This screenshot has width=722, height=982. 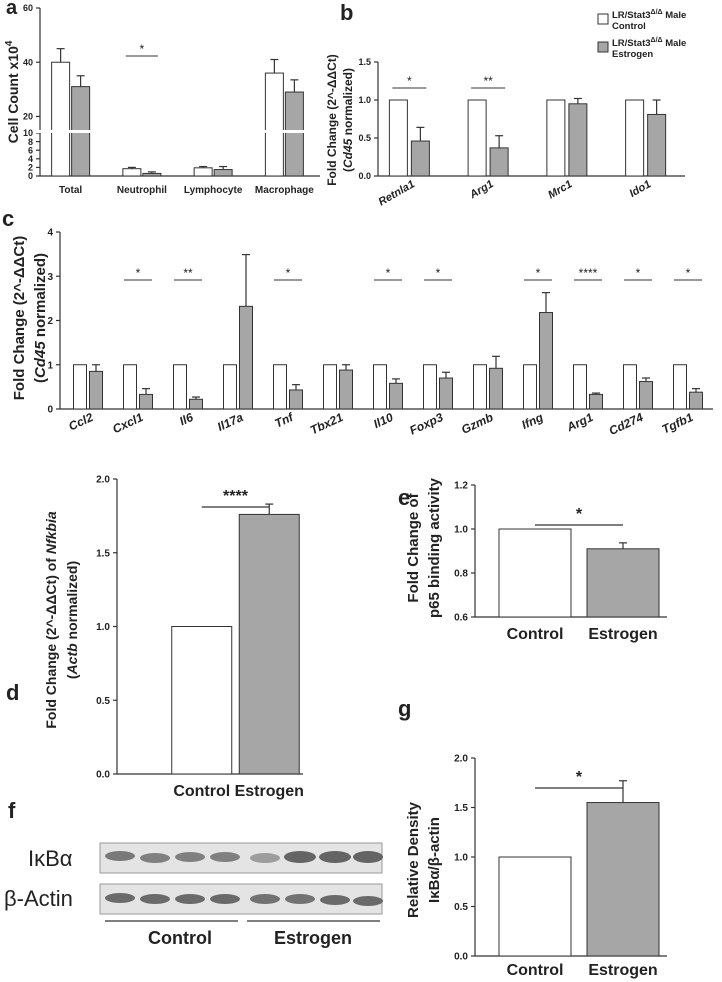 I want to click on y-axis-label: Relative Density IκBα/β-actin, so click(x=424, y=859).